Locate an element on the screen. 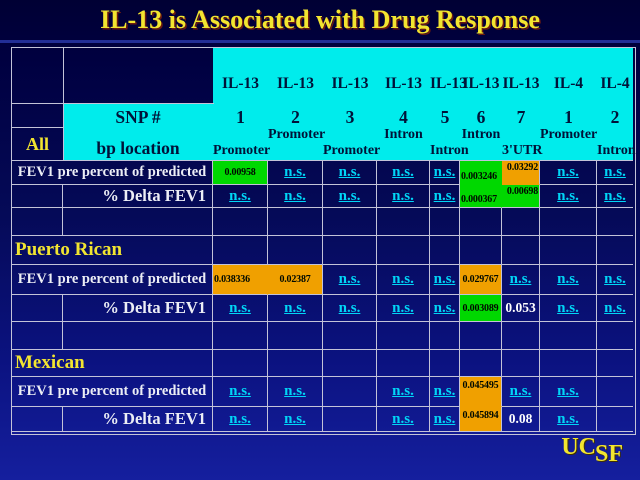 Image resolution: width=640 pixels, height=480 pixels. value-cell: 0.053 is located at coordinates (521, 308).